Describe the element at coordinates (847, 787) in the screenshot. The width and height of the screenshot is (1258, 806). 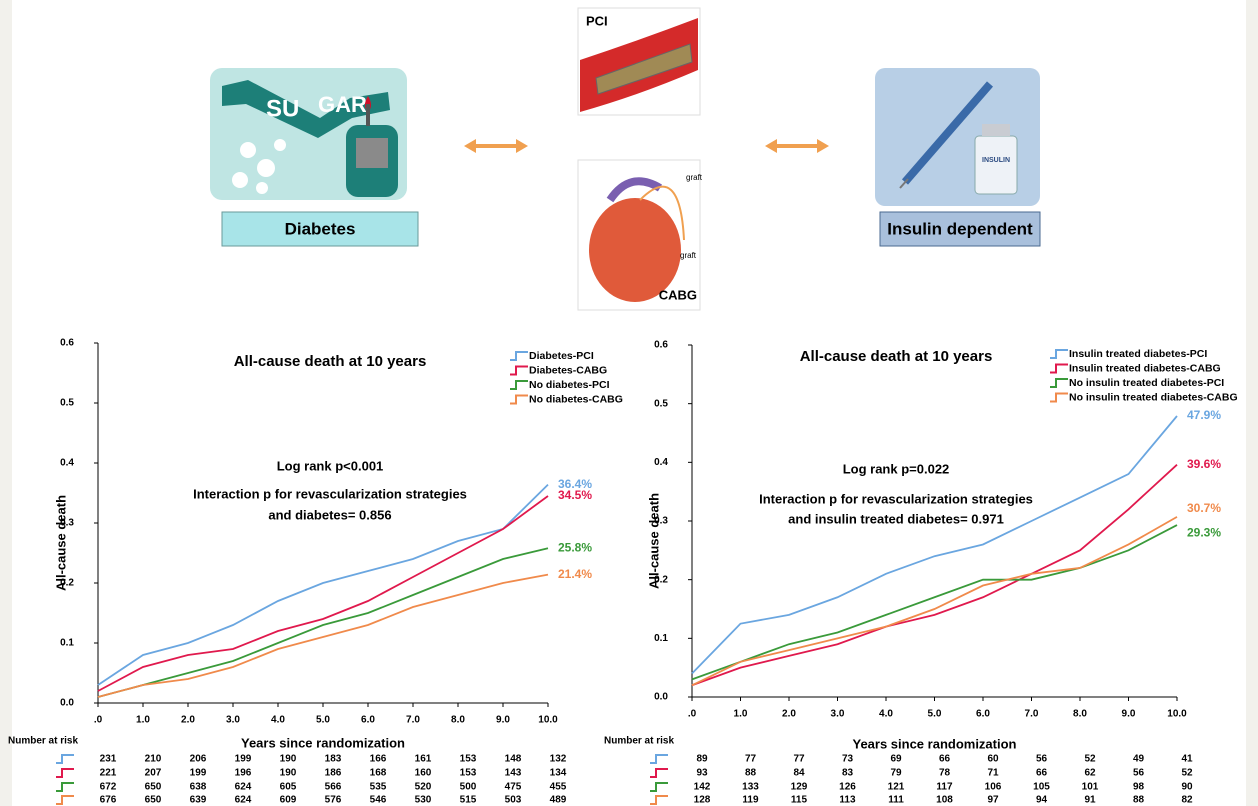
I see `risk-count: 126` at that location.